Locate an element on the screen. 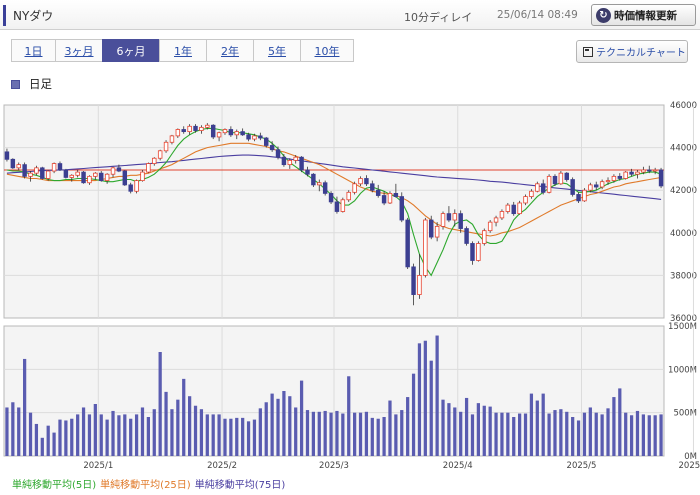 The height and width of the screenshot is (495, 700). legend-ma5: 単純移動平均(5日) is located at coordinates (54, 485).